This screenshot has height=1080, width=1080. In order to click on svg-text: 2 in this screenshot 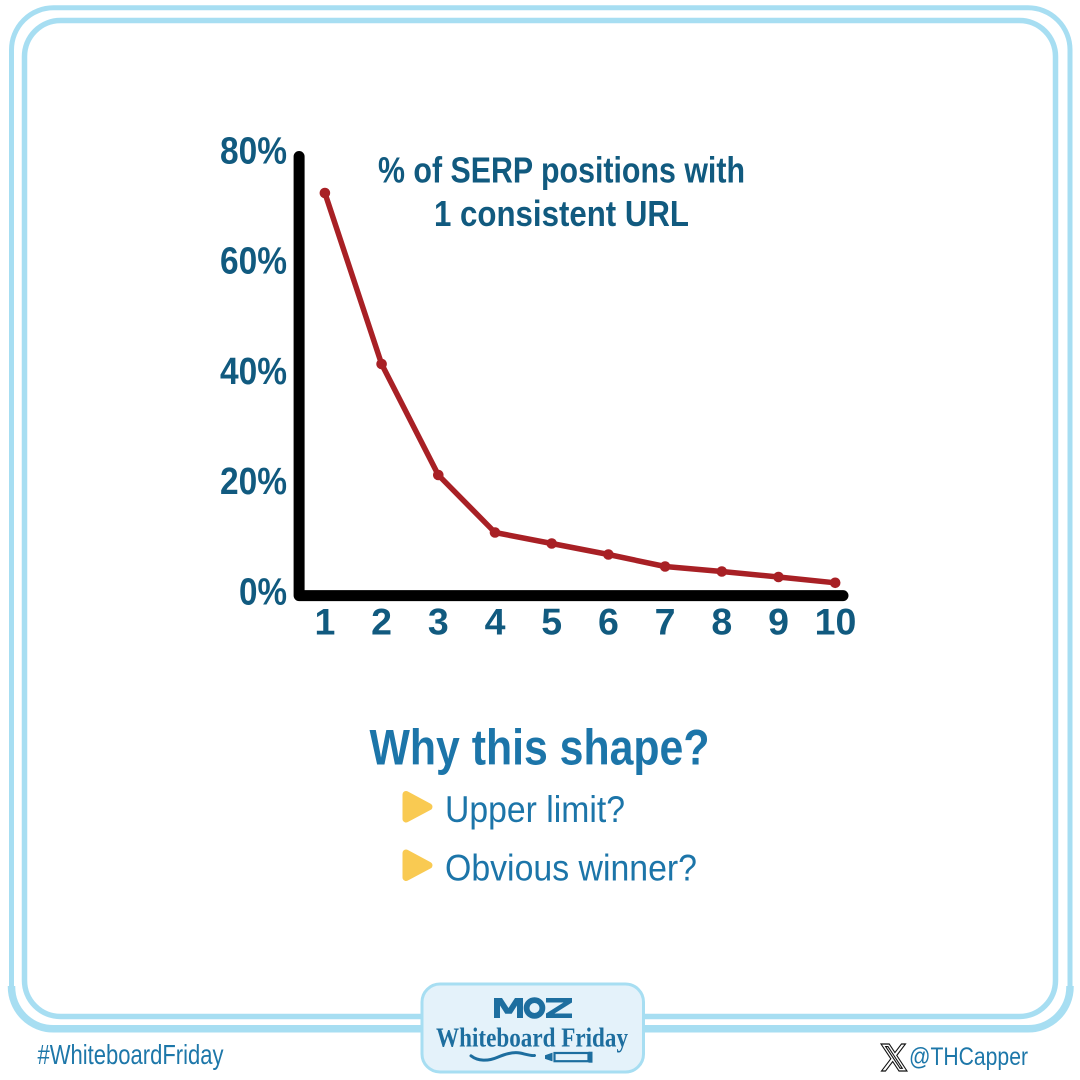, I will do `click(381, 622)`.